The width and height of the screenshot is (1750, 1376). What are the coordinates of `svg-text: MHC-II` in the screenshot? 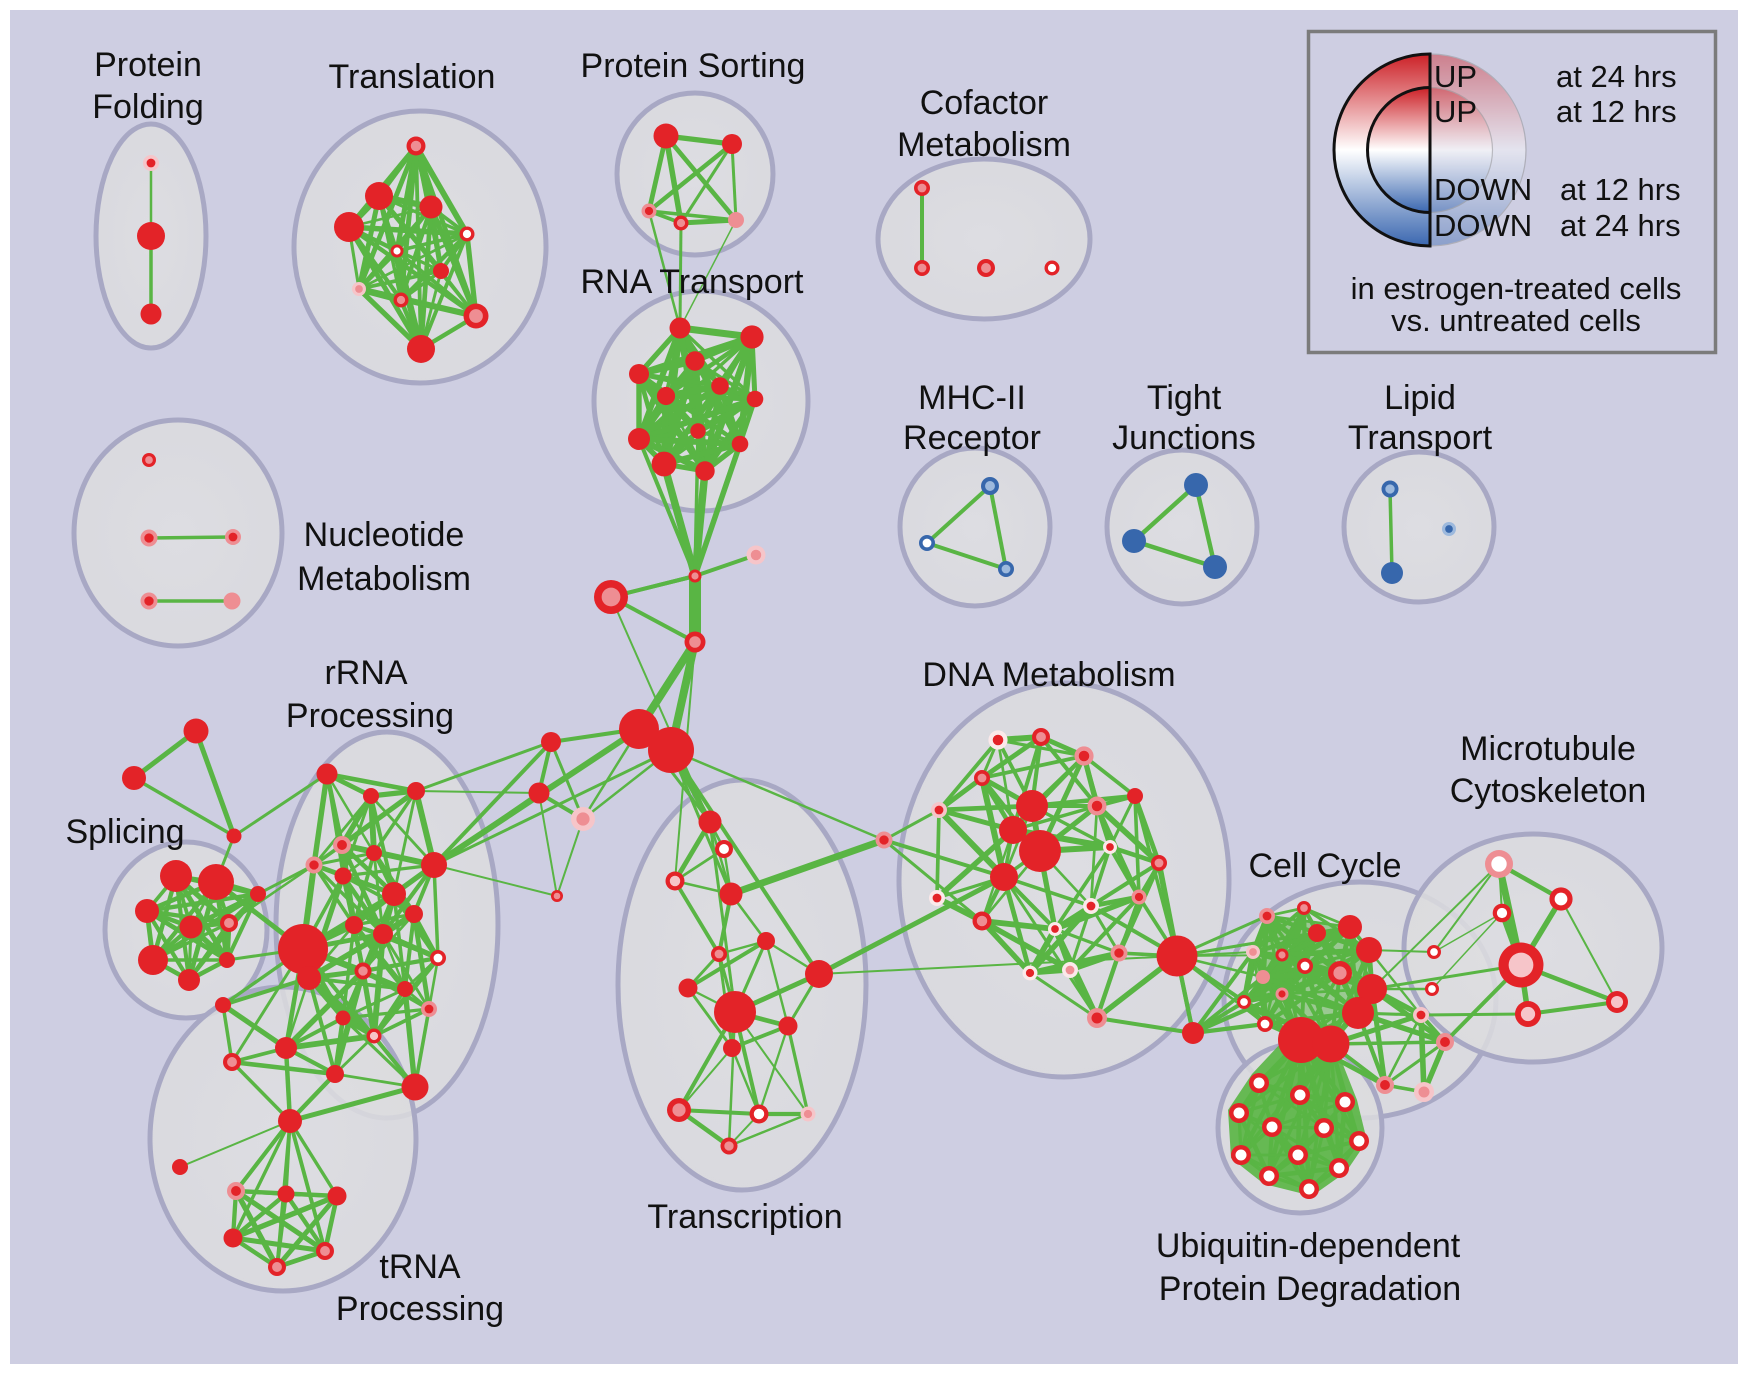 It's located at (972, 398).